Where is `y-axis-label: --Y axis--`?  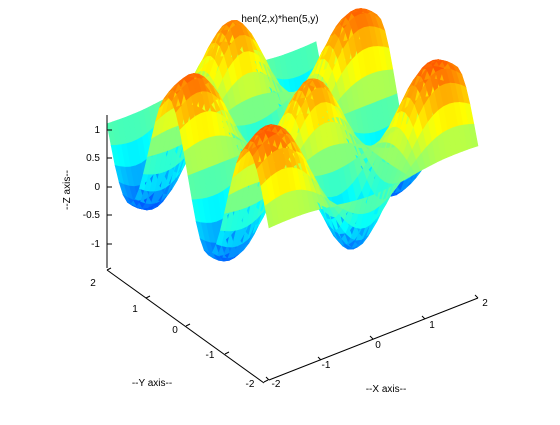 y-axis-label: --Y axis-- is located at coordinates (152, 383).